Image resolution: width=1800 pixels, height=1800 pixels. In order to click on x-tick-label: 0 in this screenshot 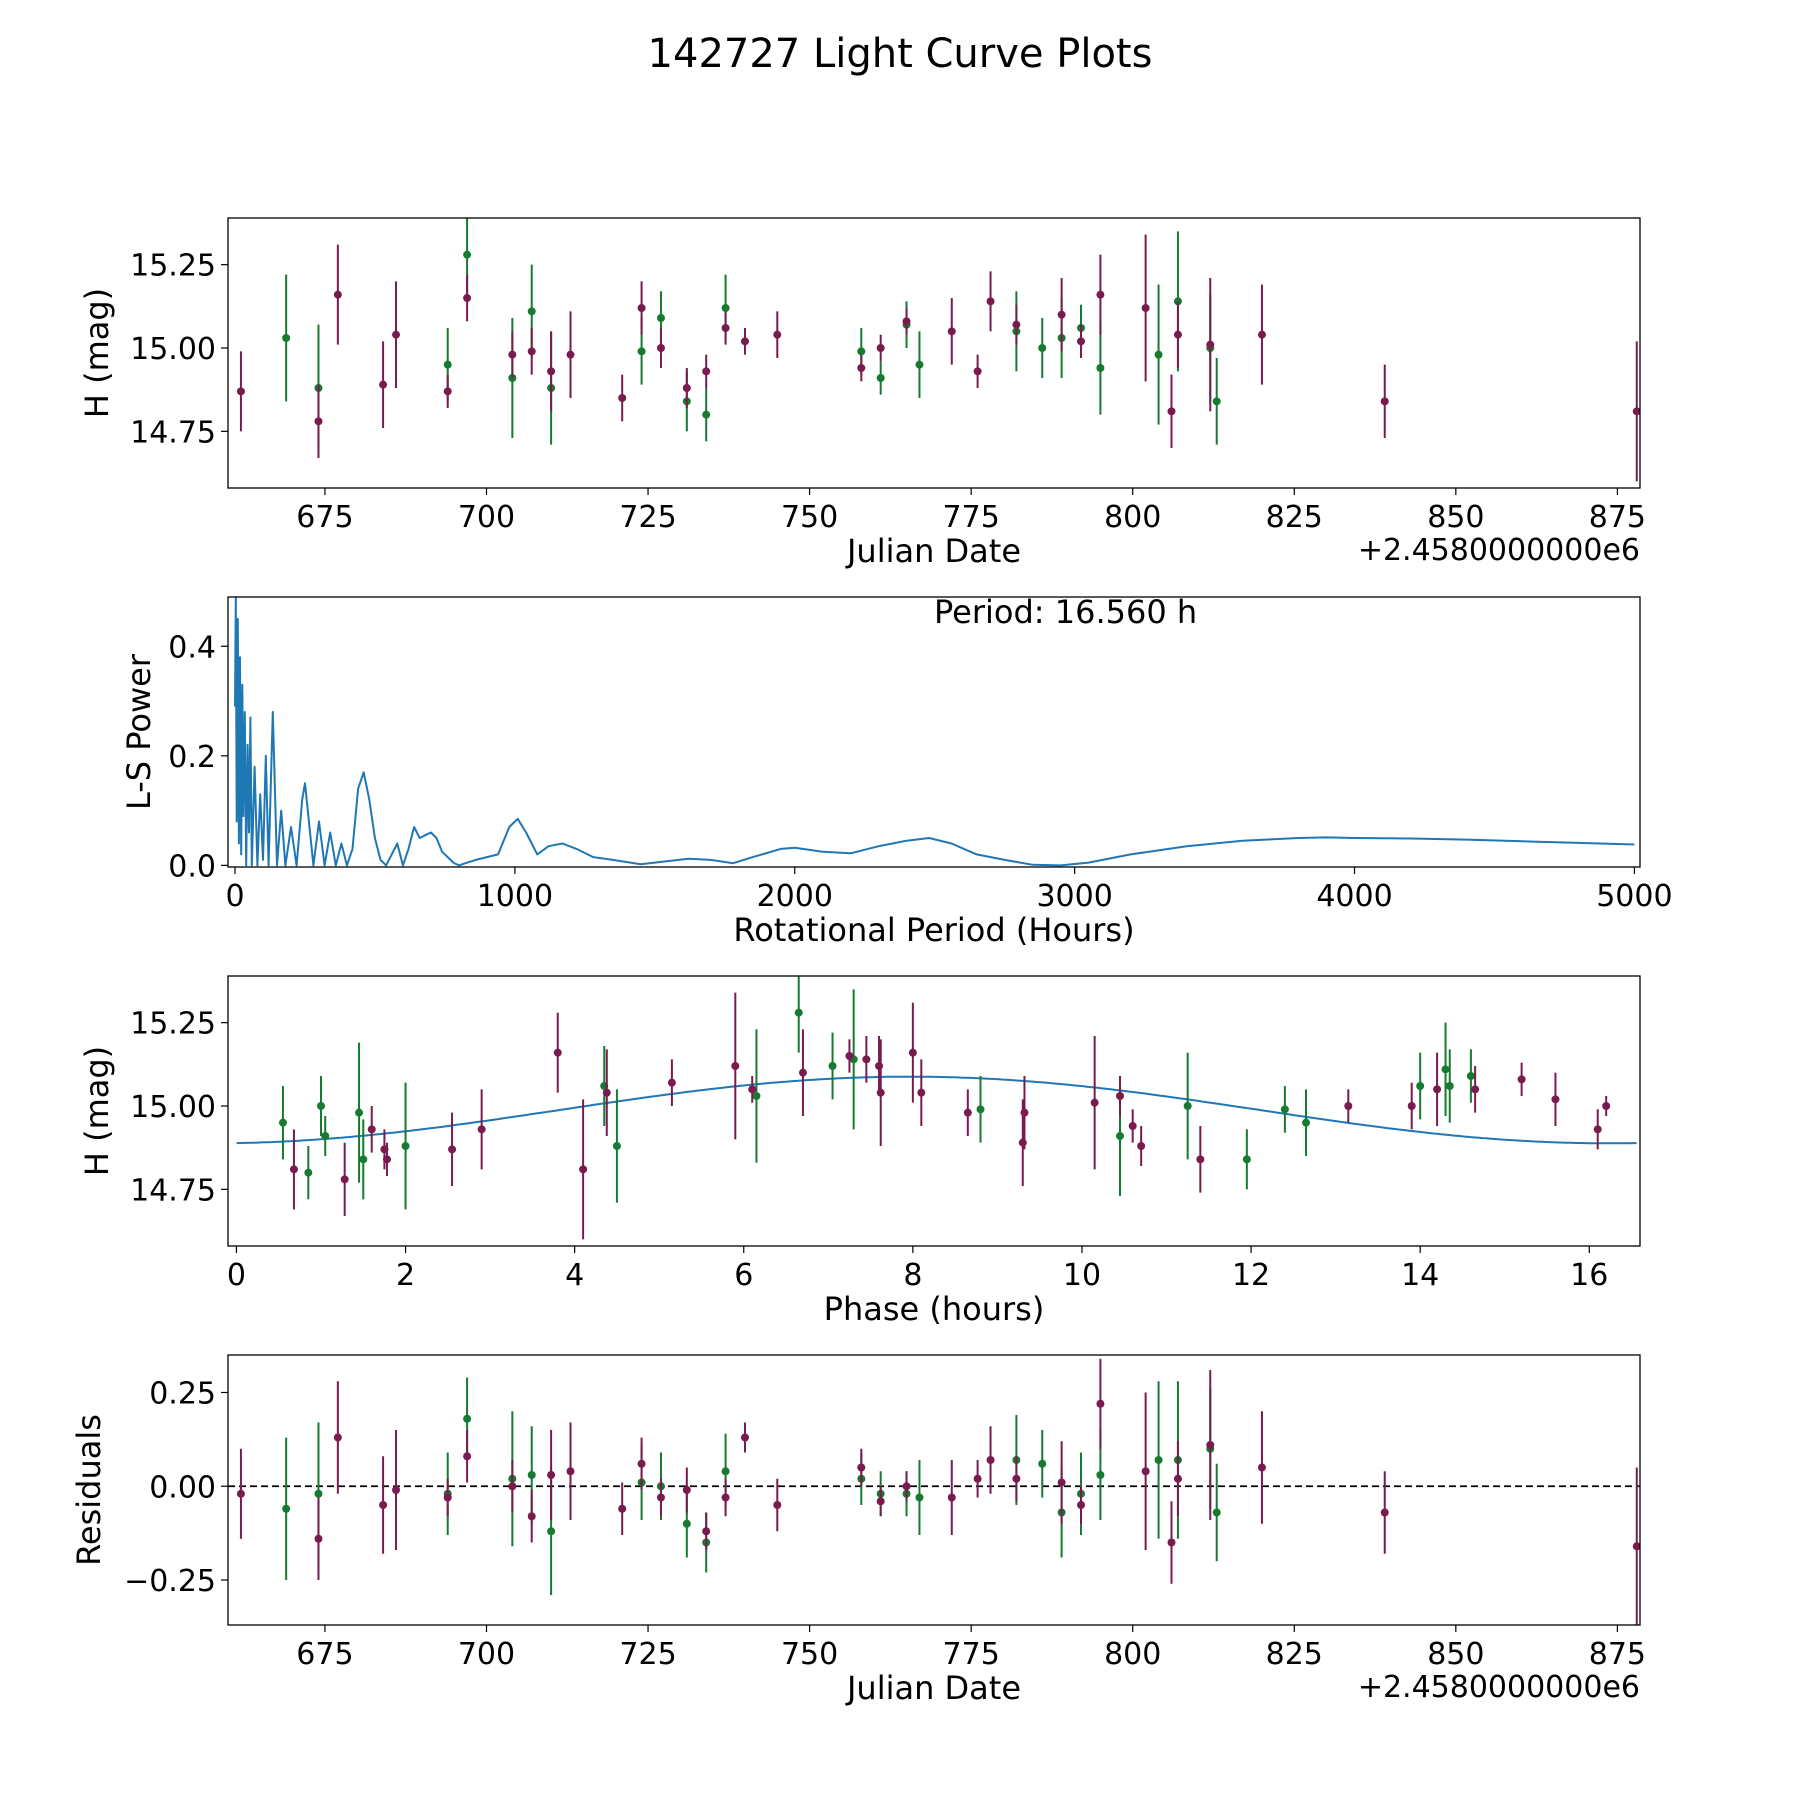, I will do `click(234, 896)`.